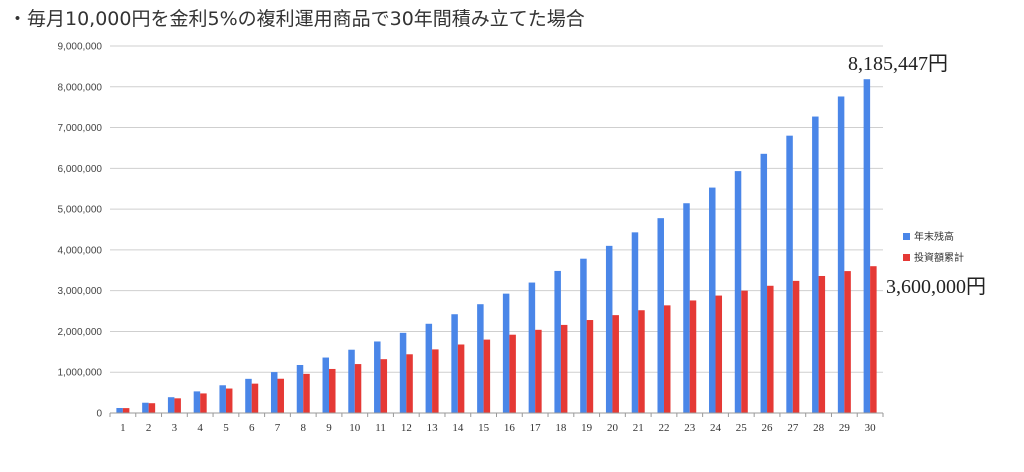 The image size is (1024, 472). I want to click on y-tick-label: 8,000,000, so click(80, 87).